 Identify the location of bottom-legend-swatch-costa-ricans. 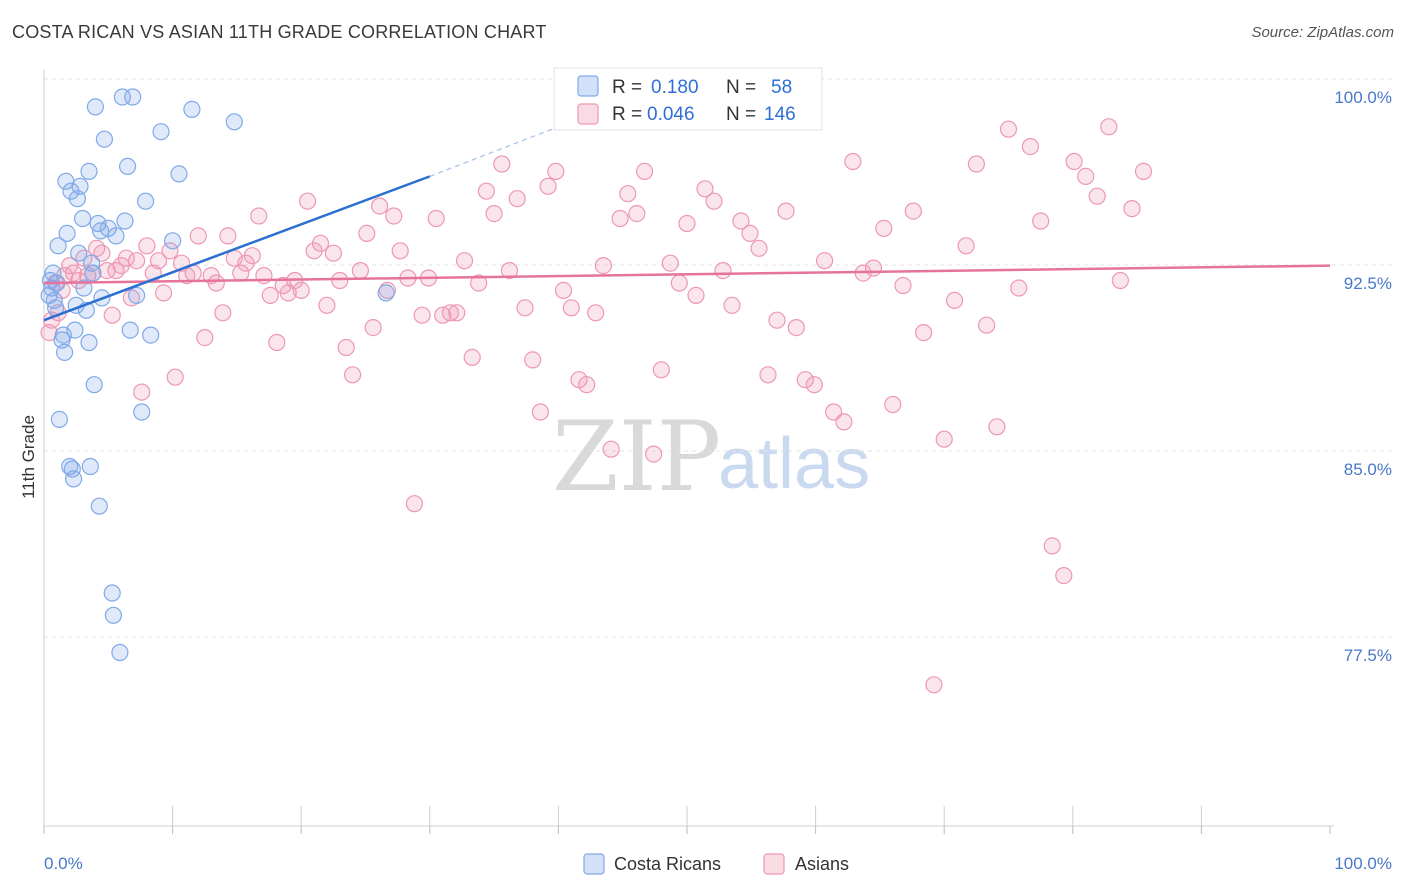
(594, 864).